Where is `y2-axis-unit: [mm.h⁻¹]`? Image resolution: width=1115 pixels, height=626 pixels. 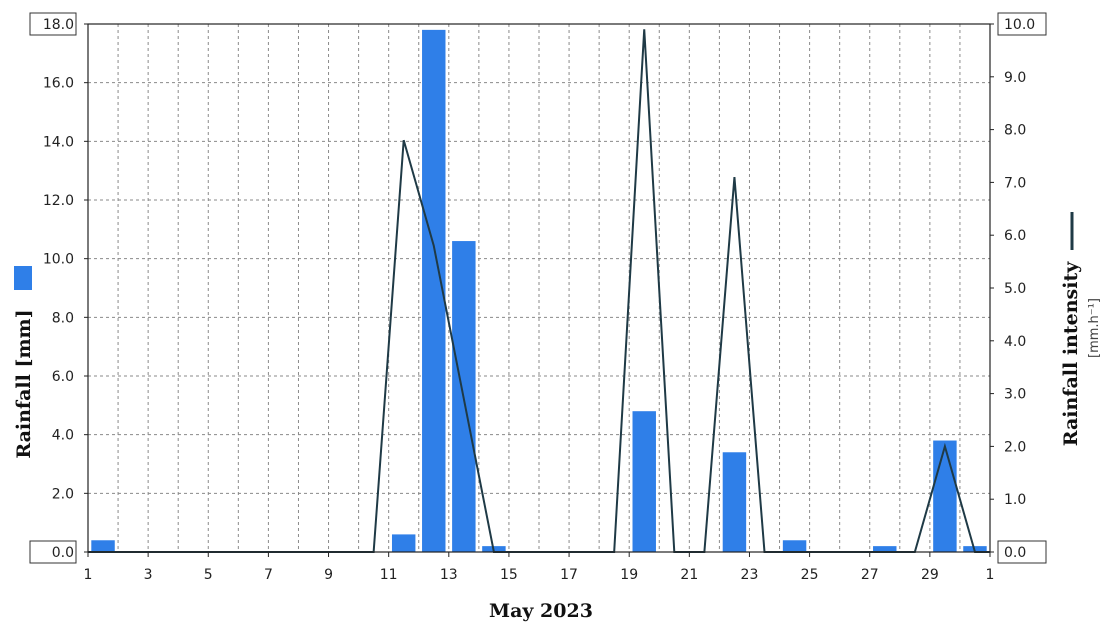 y2-axis-unit: [mm.h⁻¹] is located at coordinates (1094, 328).